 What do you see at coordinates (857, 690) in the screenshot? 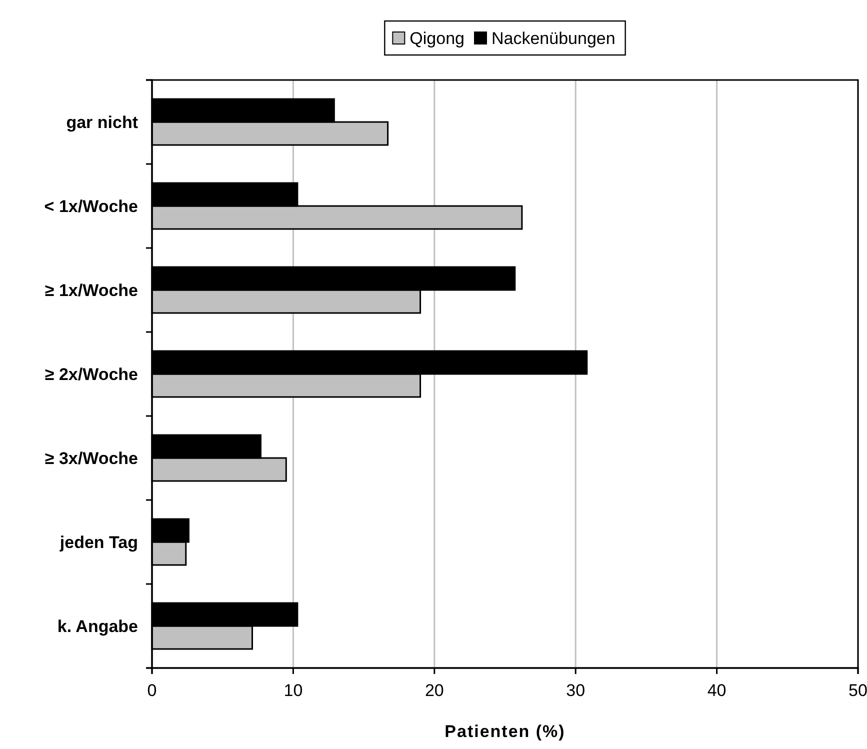
I see `x-tick-label: 50` at bounding box center [857, 690].